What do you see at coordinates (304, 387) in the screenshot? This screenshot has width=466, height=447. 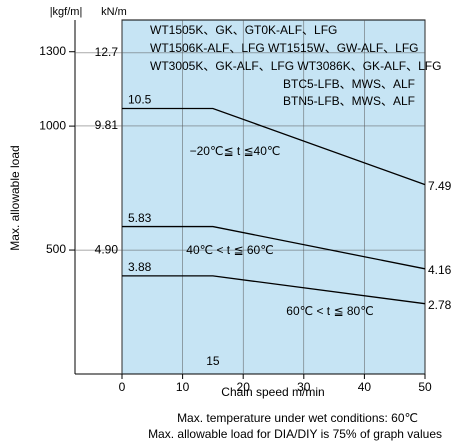 I see `x-tick-label: 30` at bounding box center [304, 387].